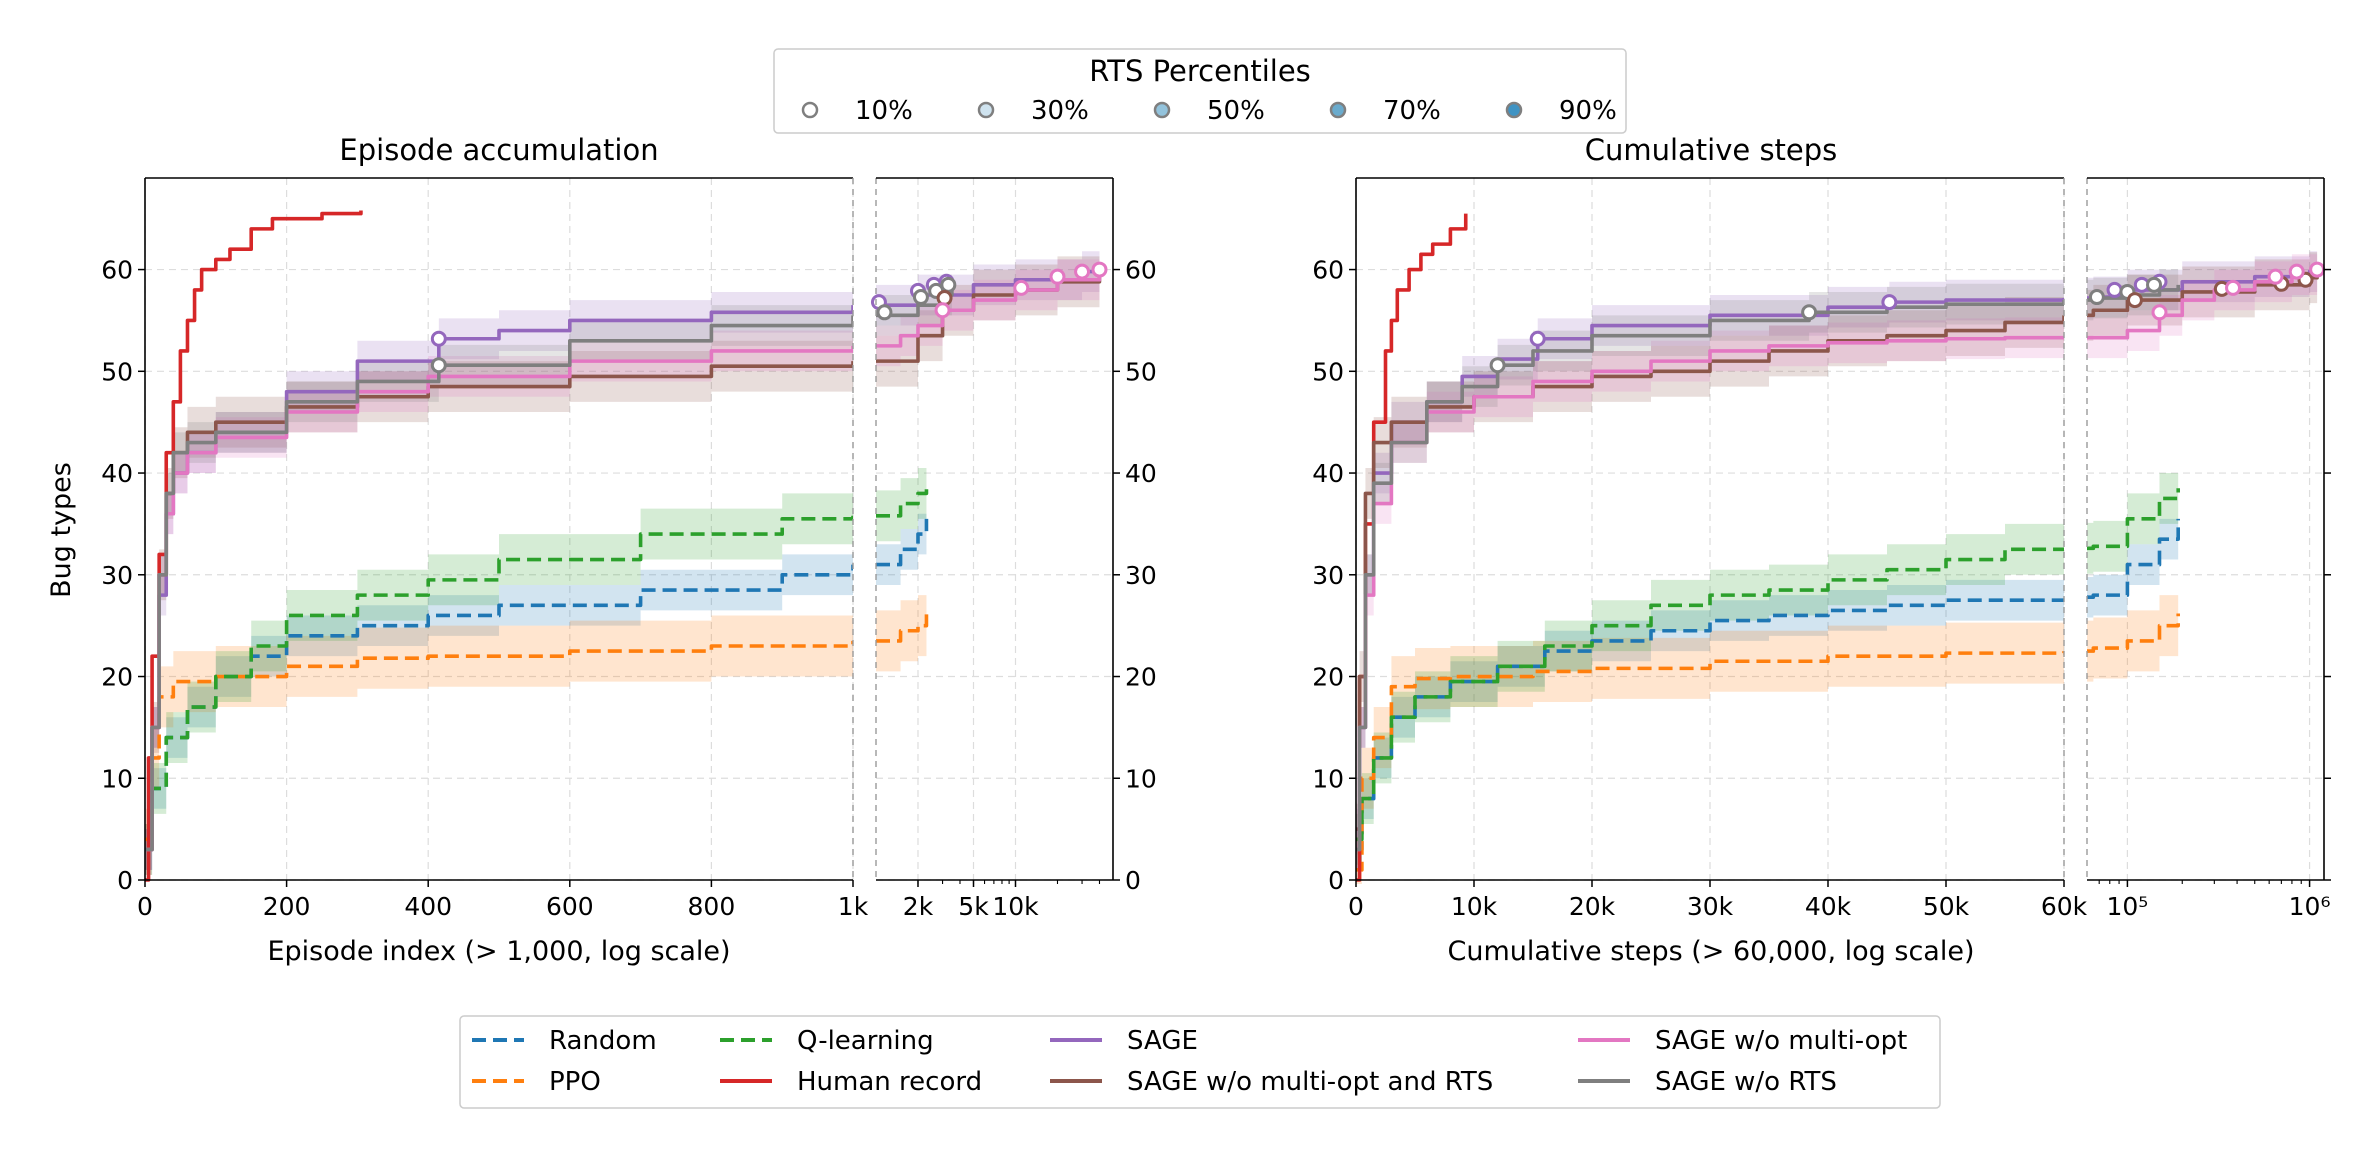 The width and height of the screenshot is (2373, 1153). Describe the element at coordinates (889, 1082) in the screenshot. I see `legend-label: Human record` at that location.